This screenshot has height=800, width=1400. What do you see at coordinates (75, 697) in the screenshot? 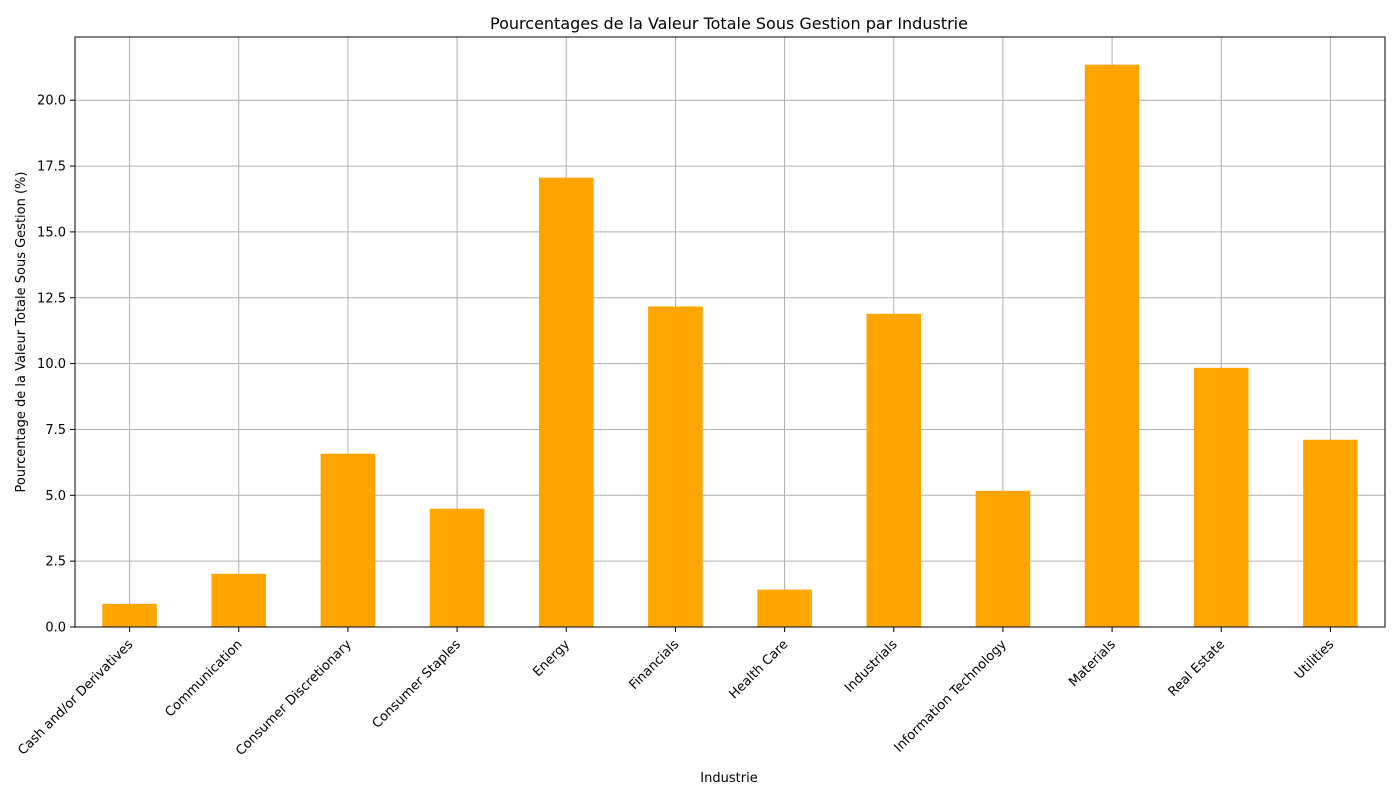
I see `x-tick-label: Cash and/or Derivatives` at bounding box center [75, 697].